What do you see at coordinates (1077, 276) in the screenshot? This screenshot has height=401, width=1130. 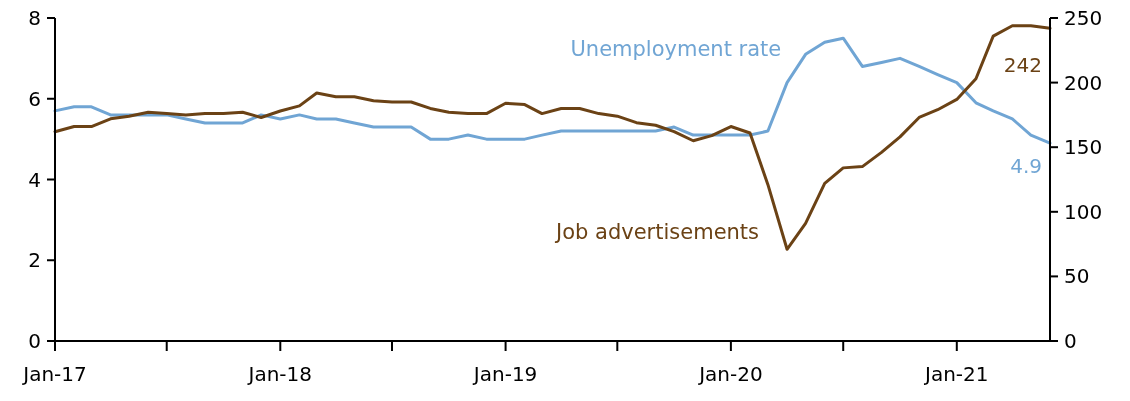 I see `y2-tick-label: 50` at bounding box center [1077, 276].